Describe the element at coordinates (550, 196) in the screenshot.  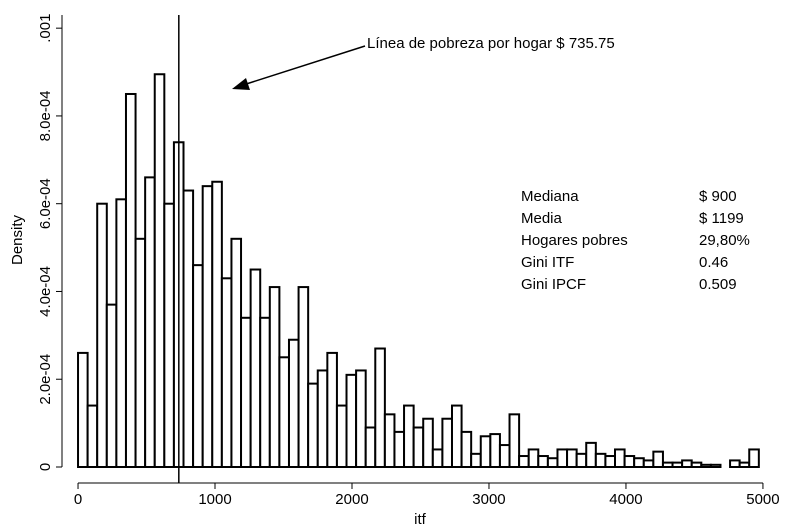
I see `stat-label: Mediana` at that location.